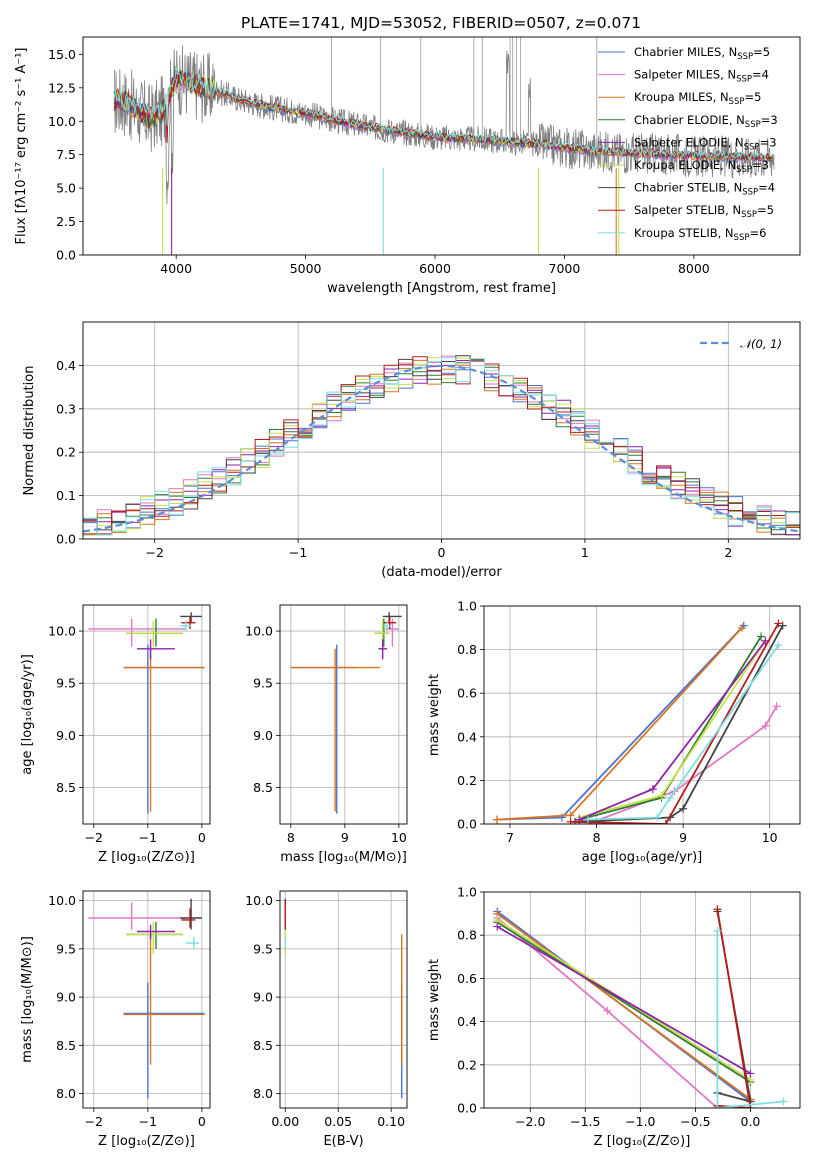 This screenshot has height=1170, width=819. What do you see at coordinates (728, 552) in the screenshot?
I see `x-tick-label: 2` at bounding box center [728, 552].